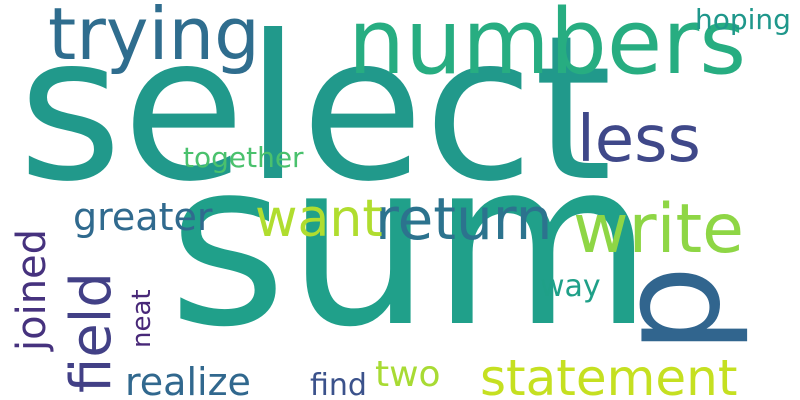 The image size is (800, 400). I want to click on word-realize: realize, so click(188, 380).